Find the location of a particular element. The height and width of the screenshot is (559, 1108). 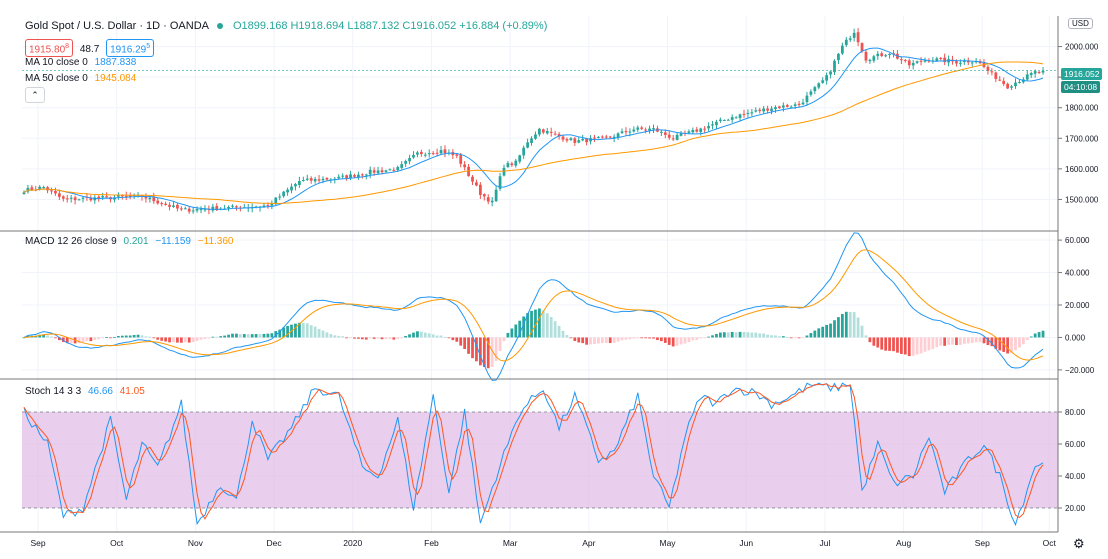

tick-label: 1800.000 is located at coordinates (1082, 108).